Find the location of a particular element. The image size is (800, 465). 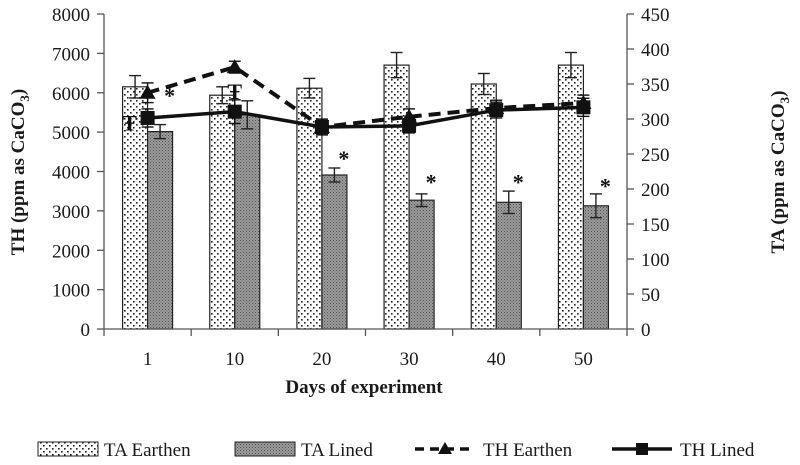

legend-item-th-lined: TH Lined is located at coordinates (683, 450).